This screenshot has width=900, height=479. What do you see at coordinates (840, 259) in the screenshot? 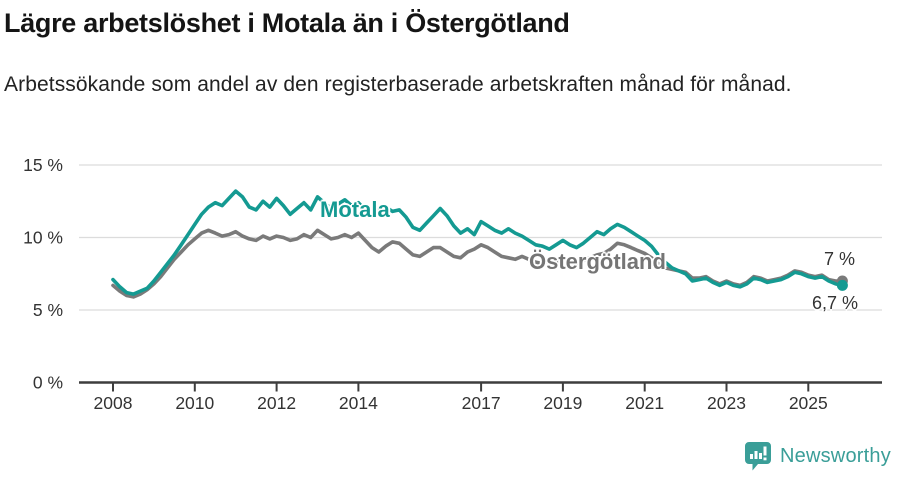
I see `end-value-label-ostergotland: 7 %` at bounding box center [840, 259].